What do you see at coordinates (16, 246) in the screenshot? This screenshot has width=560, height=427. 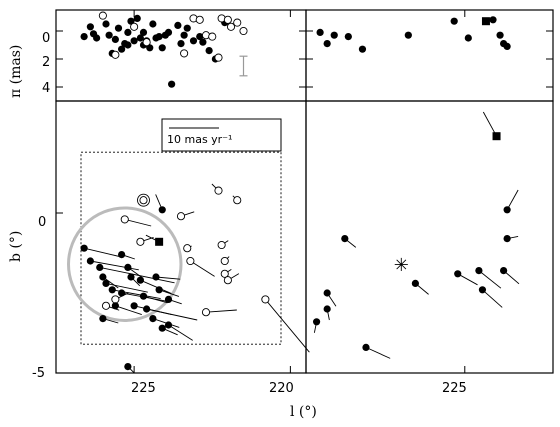 I see `y-axis-label-latitude: b (°)` at bounding box center [16, 246].